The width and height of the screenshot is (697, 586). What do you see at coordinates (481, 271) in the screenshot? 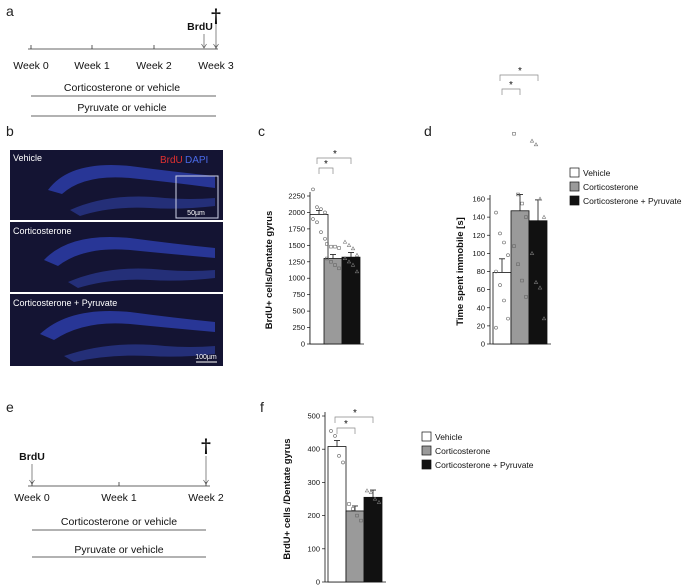
I see `y-tick-label: 80` at bounding box center [481, 271].